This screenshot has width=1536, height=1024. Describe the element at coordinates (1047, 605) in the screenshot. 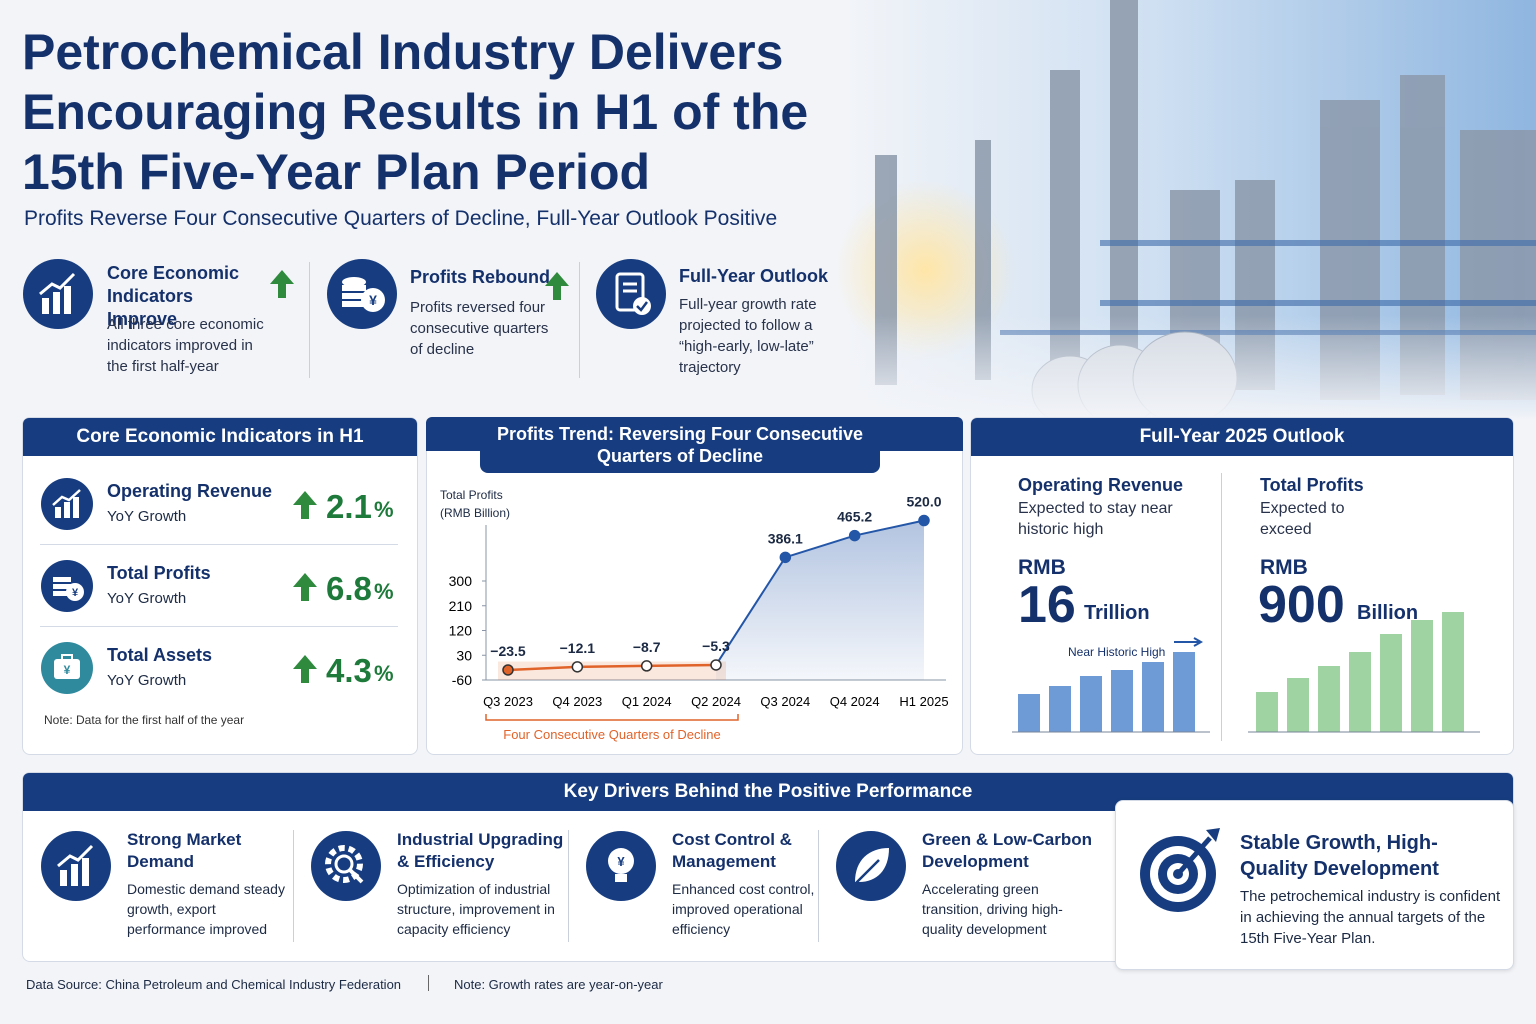

I see `outlook-value: 16` at that location.